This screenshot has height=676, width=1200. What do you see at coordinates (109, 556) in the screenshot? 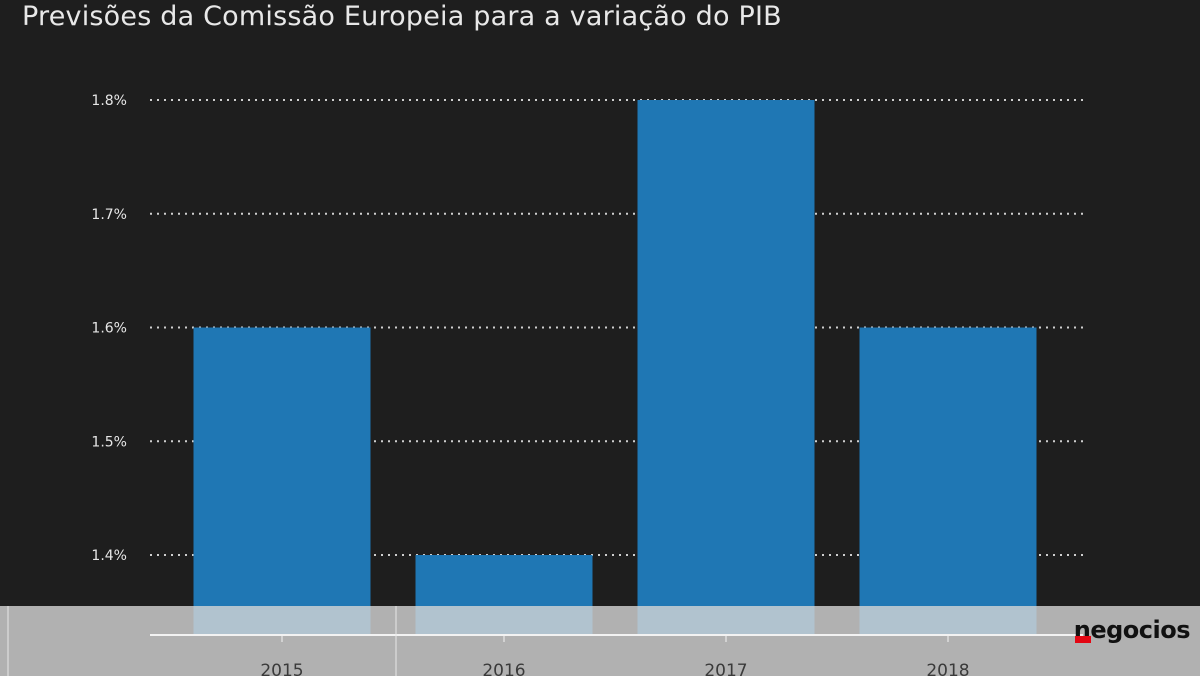
I see `y-tick-label: 1.4%` at bounding box center [109, 556].